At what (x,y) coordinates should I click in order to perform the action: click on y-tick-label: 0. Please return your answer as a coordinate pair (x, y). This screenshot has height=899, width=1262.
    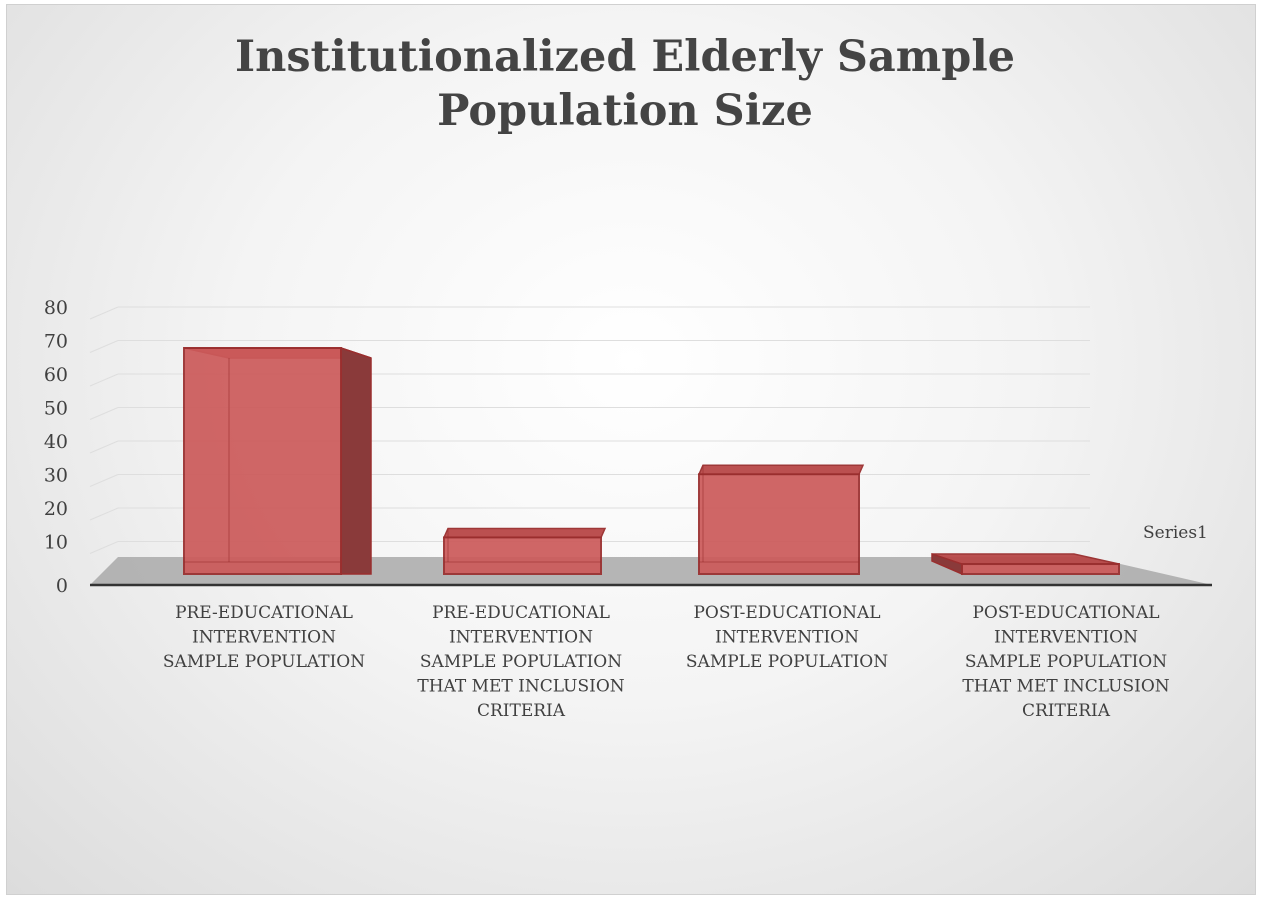
    Looking at the image, I should click on (62, 586).